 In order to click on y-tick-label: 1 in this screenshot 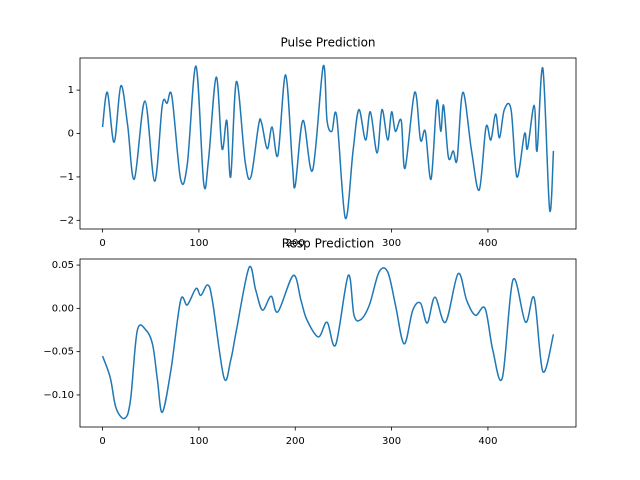, I will do `click(71, 90)`.